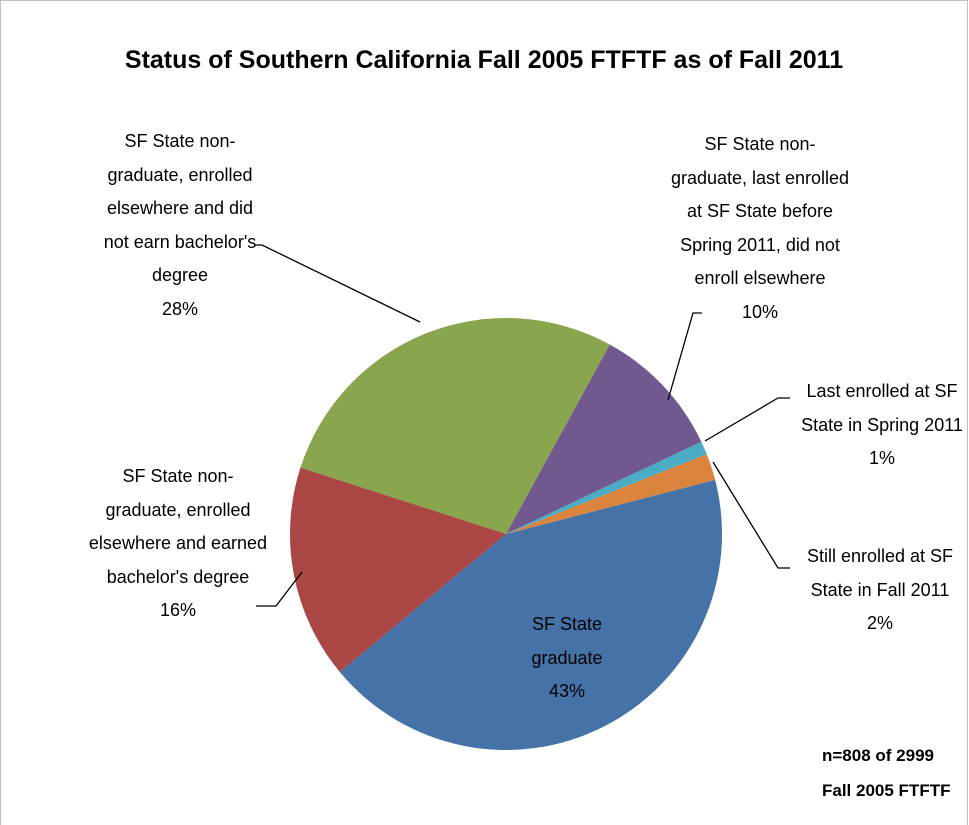 This screenshot has height=825, width=969. I want to click on annotation: Fall 2005 FTFTF, so click(886, 790).